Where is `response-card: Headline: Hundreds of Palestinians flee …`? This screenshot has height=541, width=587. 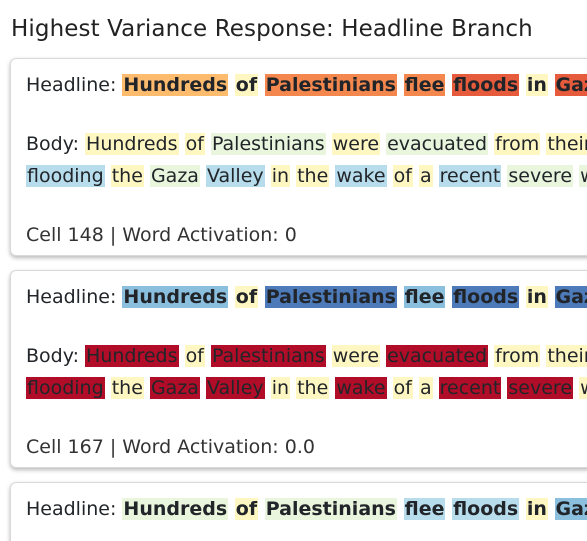 response-card: Headline: Hundreds of Palestinians flee … is located at coordinates (298, 511).